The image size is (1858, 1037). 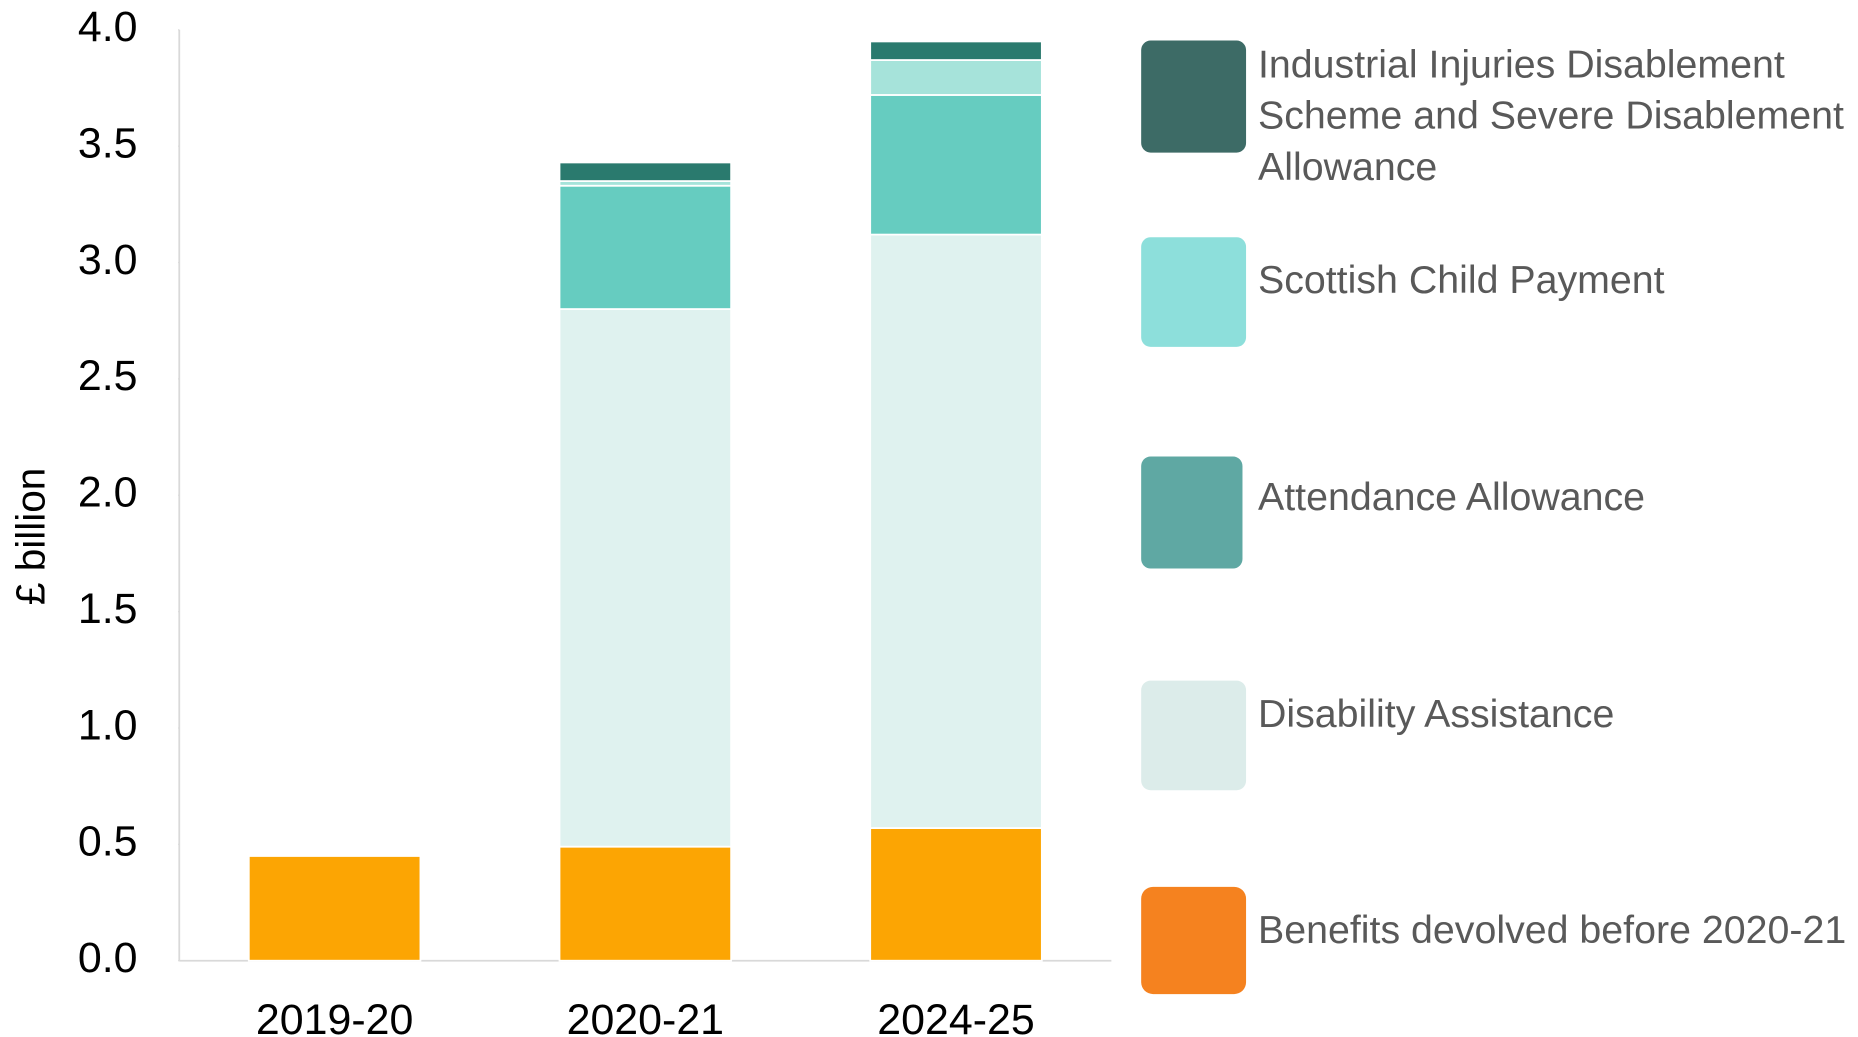 I want to click on legend-label: Benefits devolved before 2020-21, so click(x=1552, y=929).